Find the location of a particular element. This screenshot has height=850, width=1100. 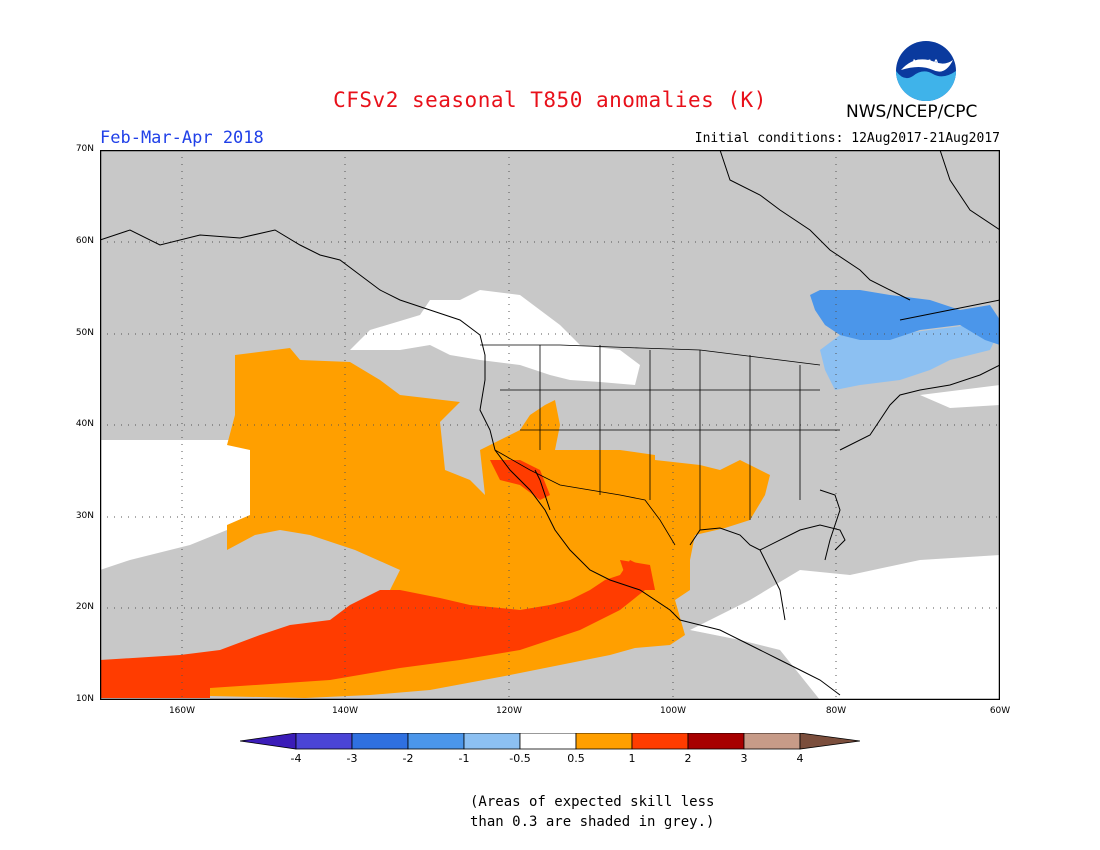

svg-text: NOAA is located at coordinates (926, 63).